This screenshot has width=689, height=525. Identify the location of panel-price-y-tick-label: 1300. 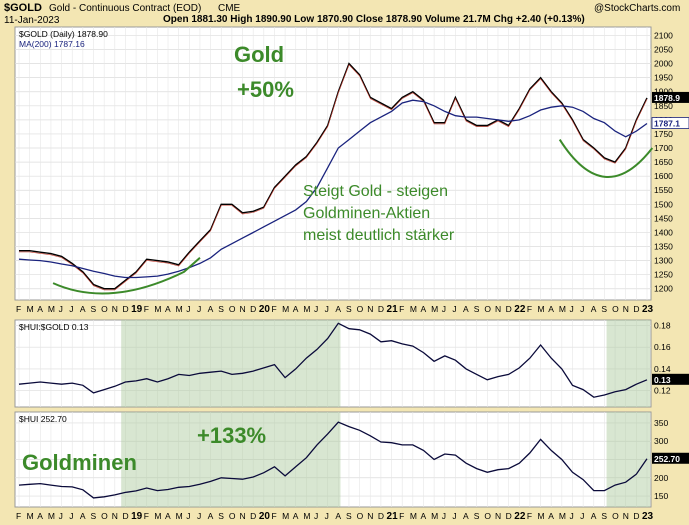
(663, 261).